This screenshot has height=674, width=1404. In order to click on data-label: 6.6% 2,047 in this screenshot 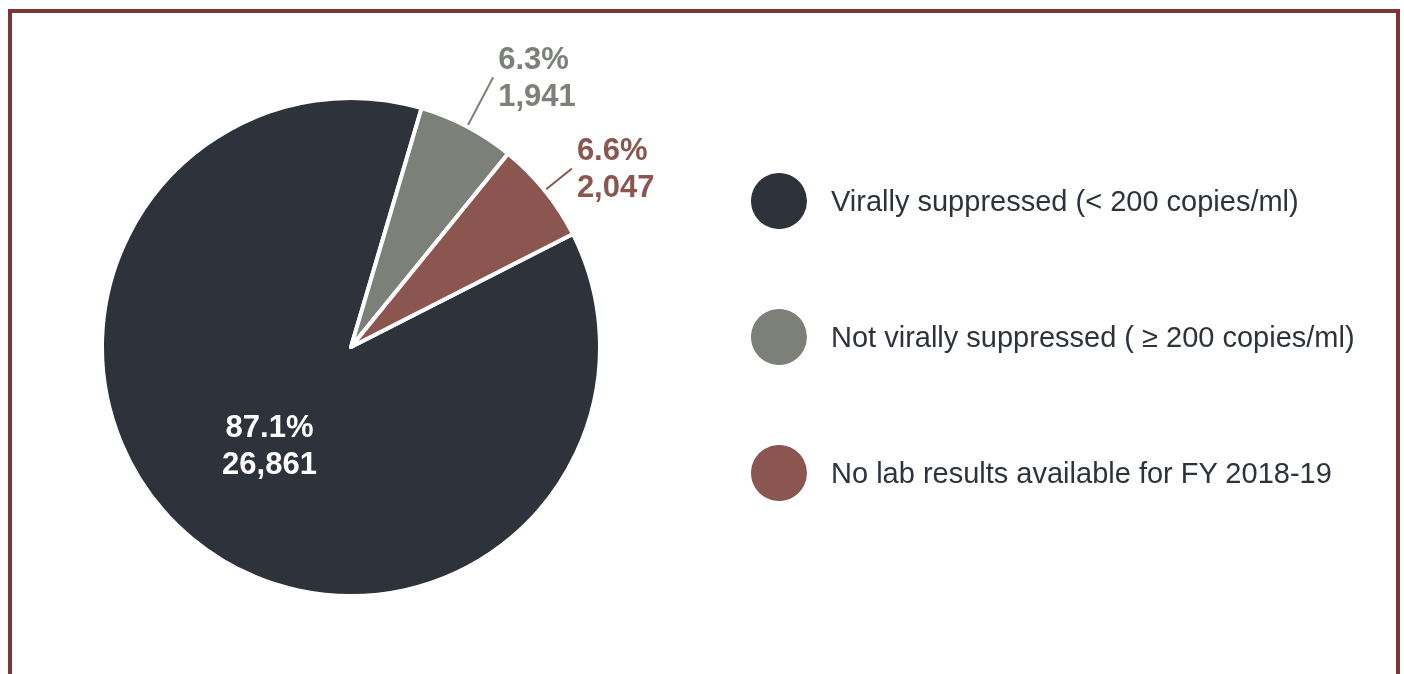, I will do `click(615, 168)`.